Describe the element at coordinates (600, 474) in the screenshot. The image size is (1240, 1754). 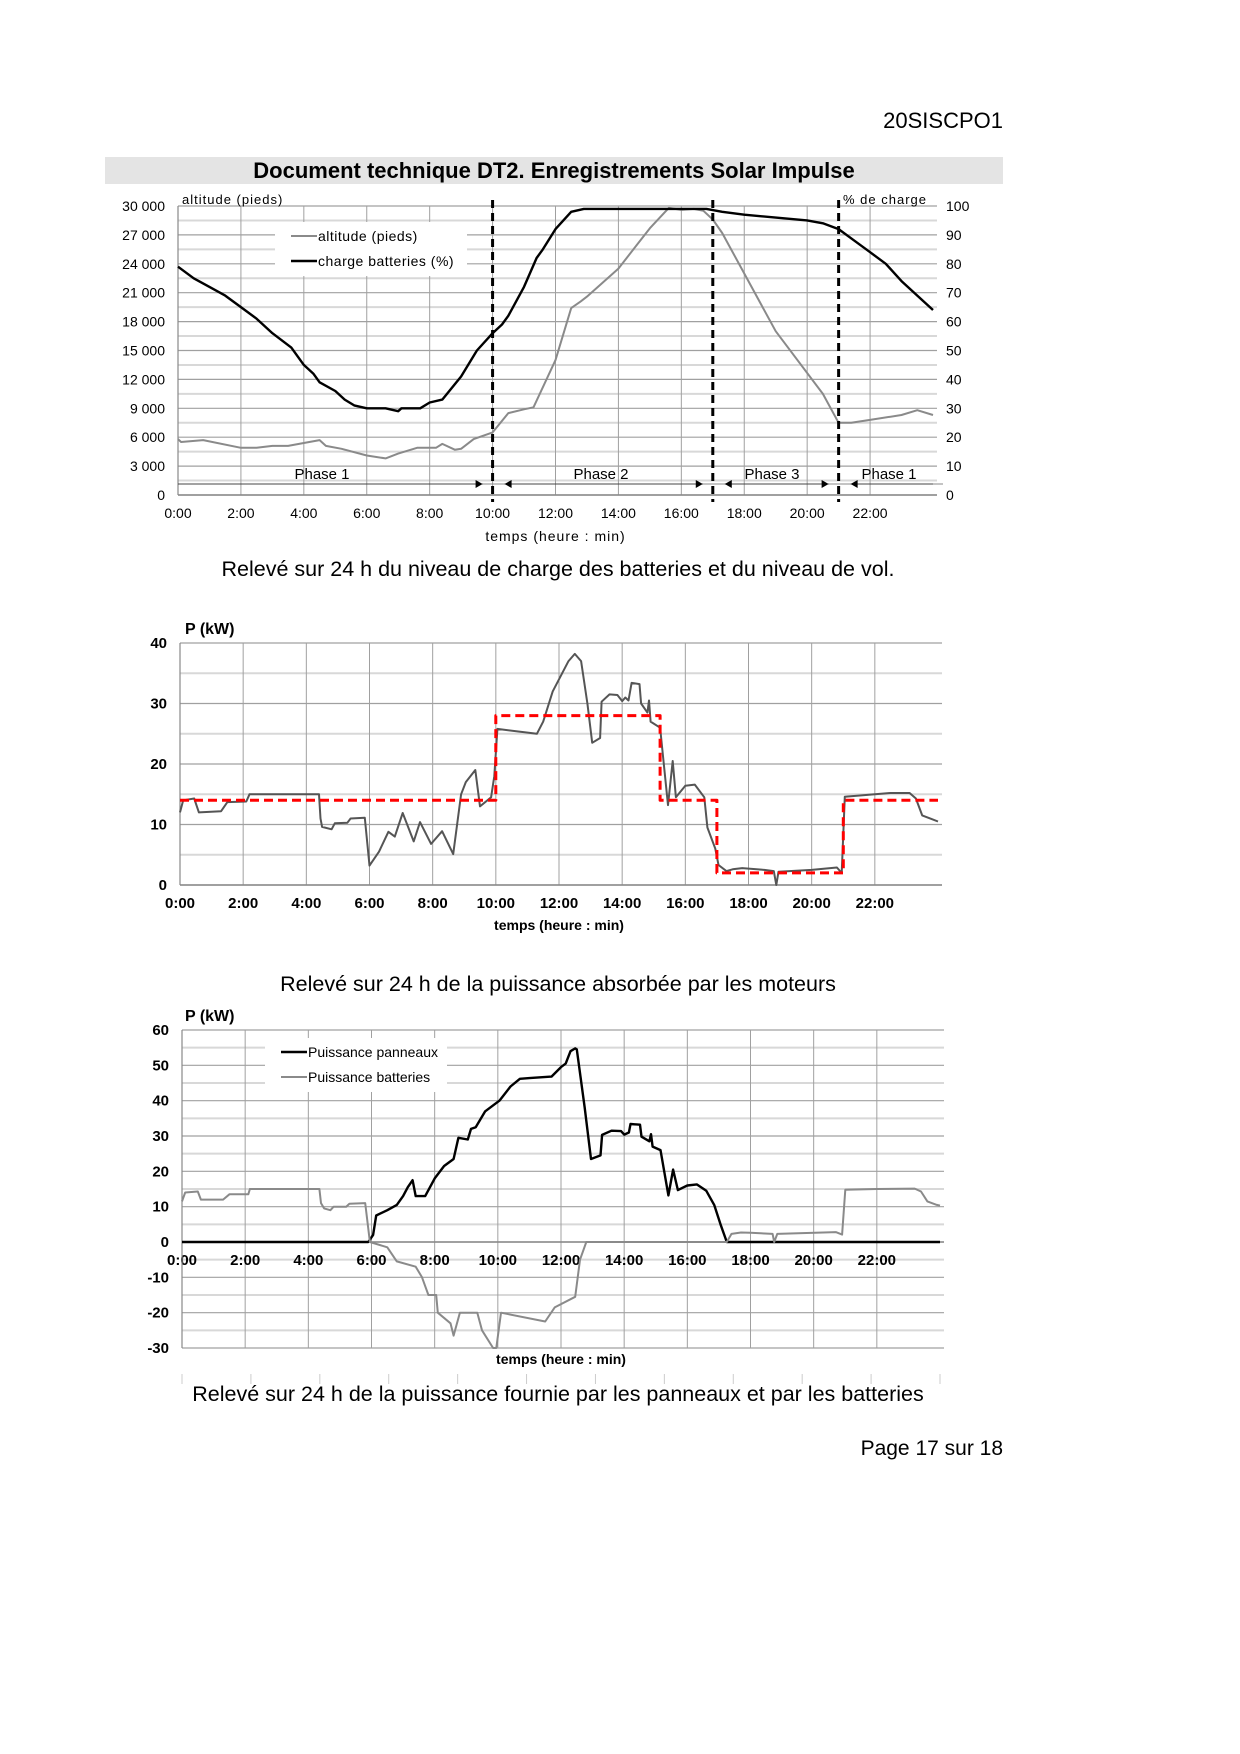
I see `phase-label: Phase 2` at that location.